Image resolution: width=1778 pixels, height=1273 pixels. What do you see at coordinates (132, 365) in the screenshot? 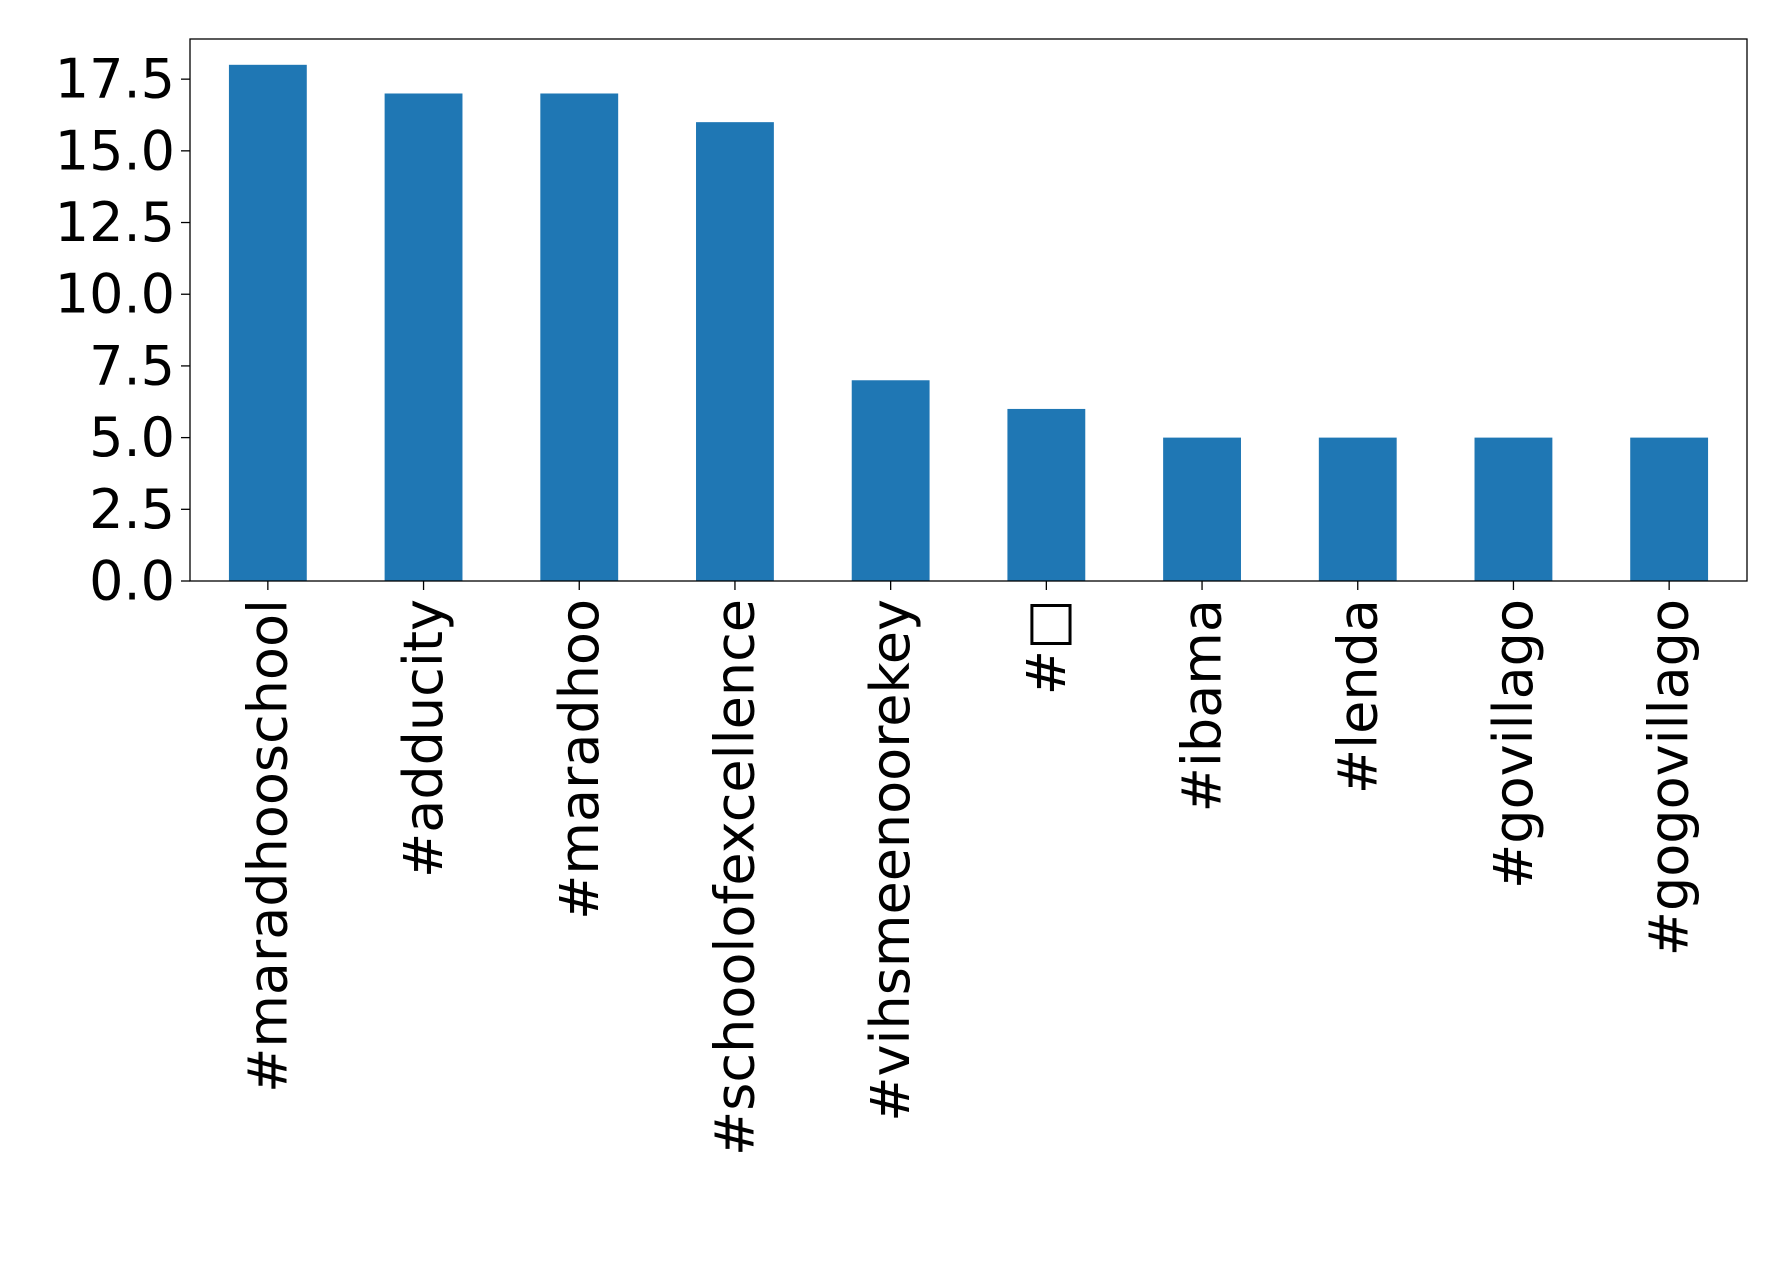
I see `y-tick-label: 7.5` at bounding box center [132, 365].